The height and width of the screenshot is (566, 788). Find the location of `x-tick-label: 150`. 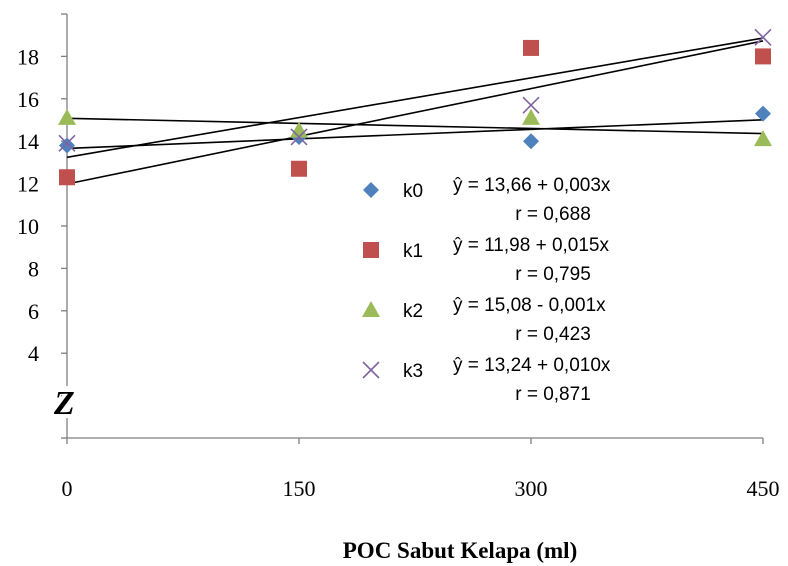

x-tick-label: 150 is located at coordinates (299, 488).